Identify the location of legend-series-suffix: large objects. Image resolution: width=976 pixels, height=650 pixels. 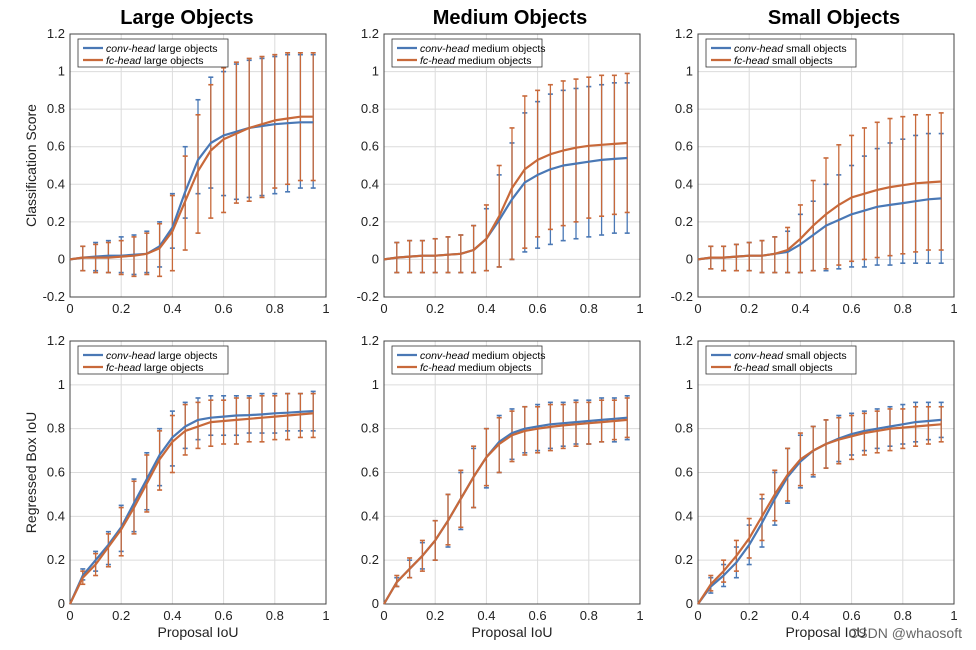
(186, 49).